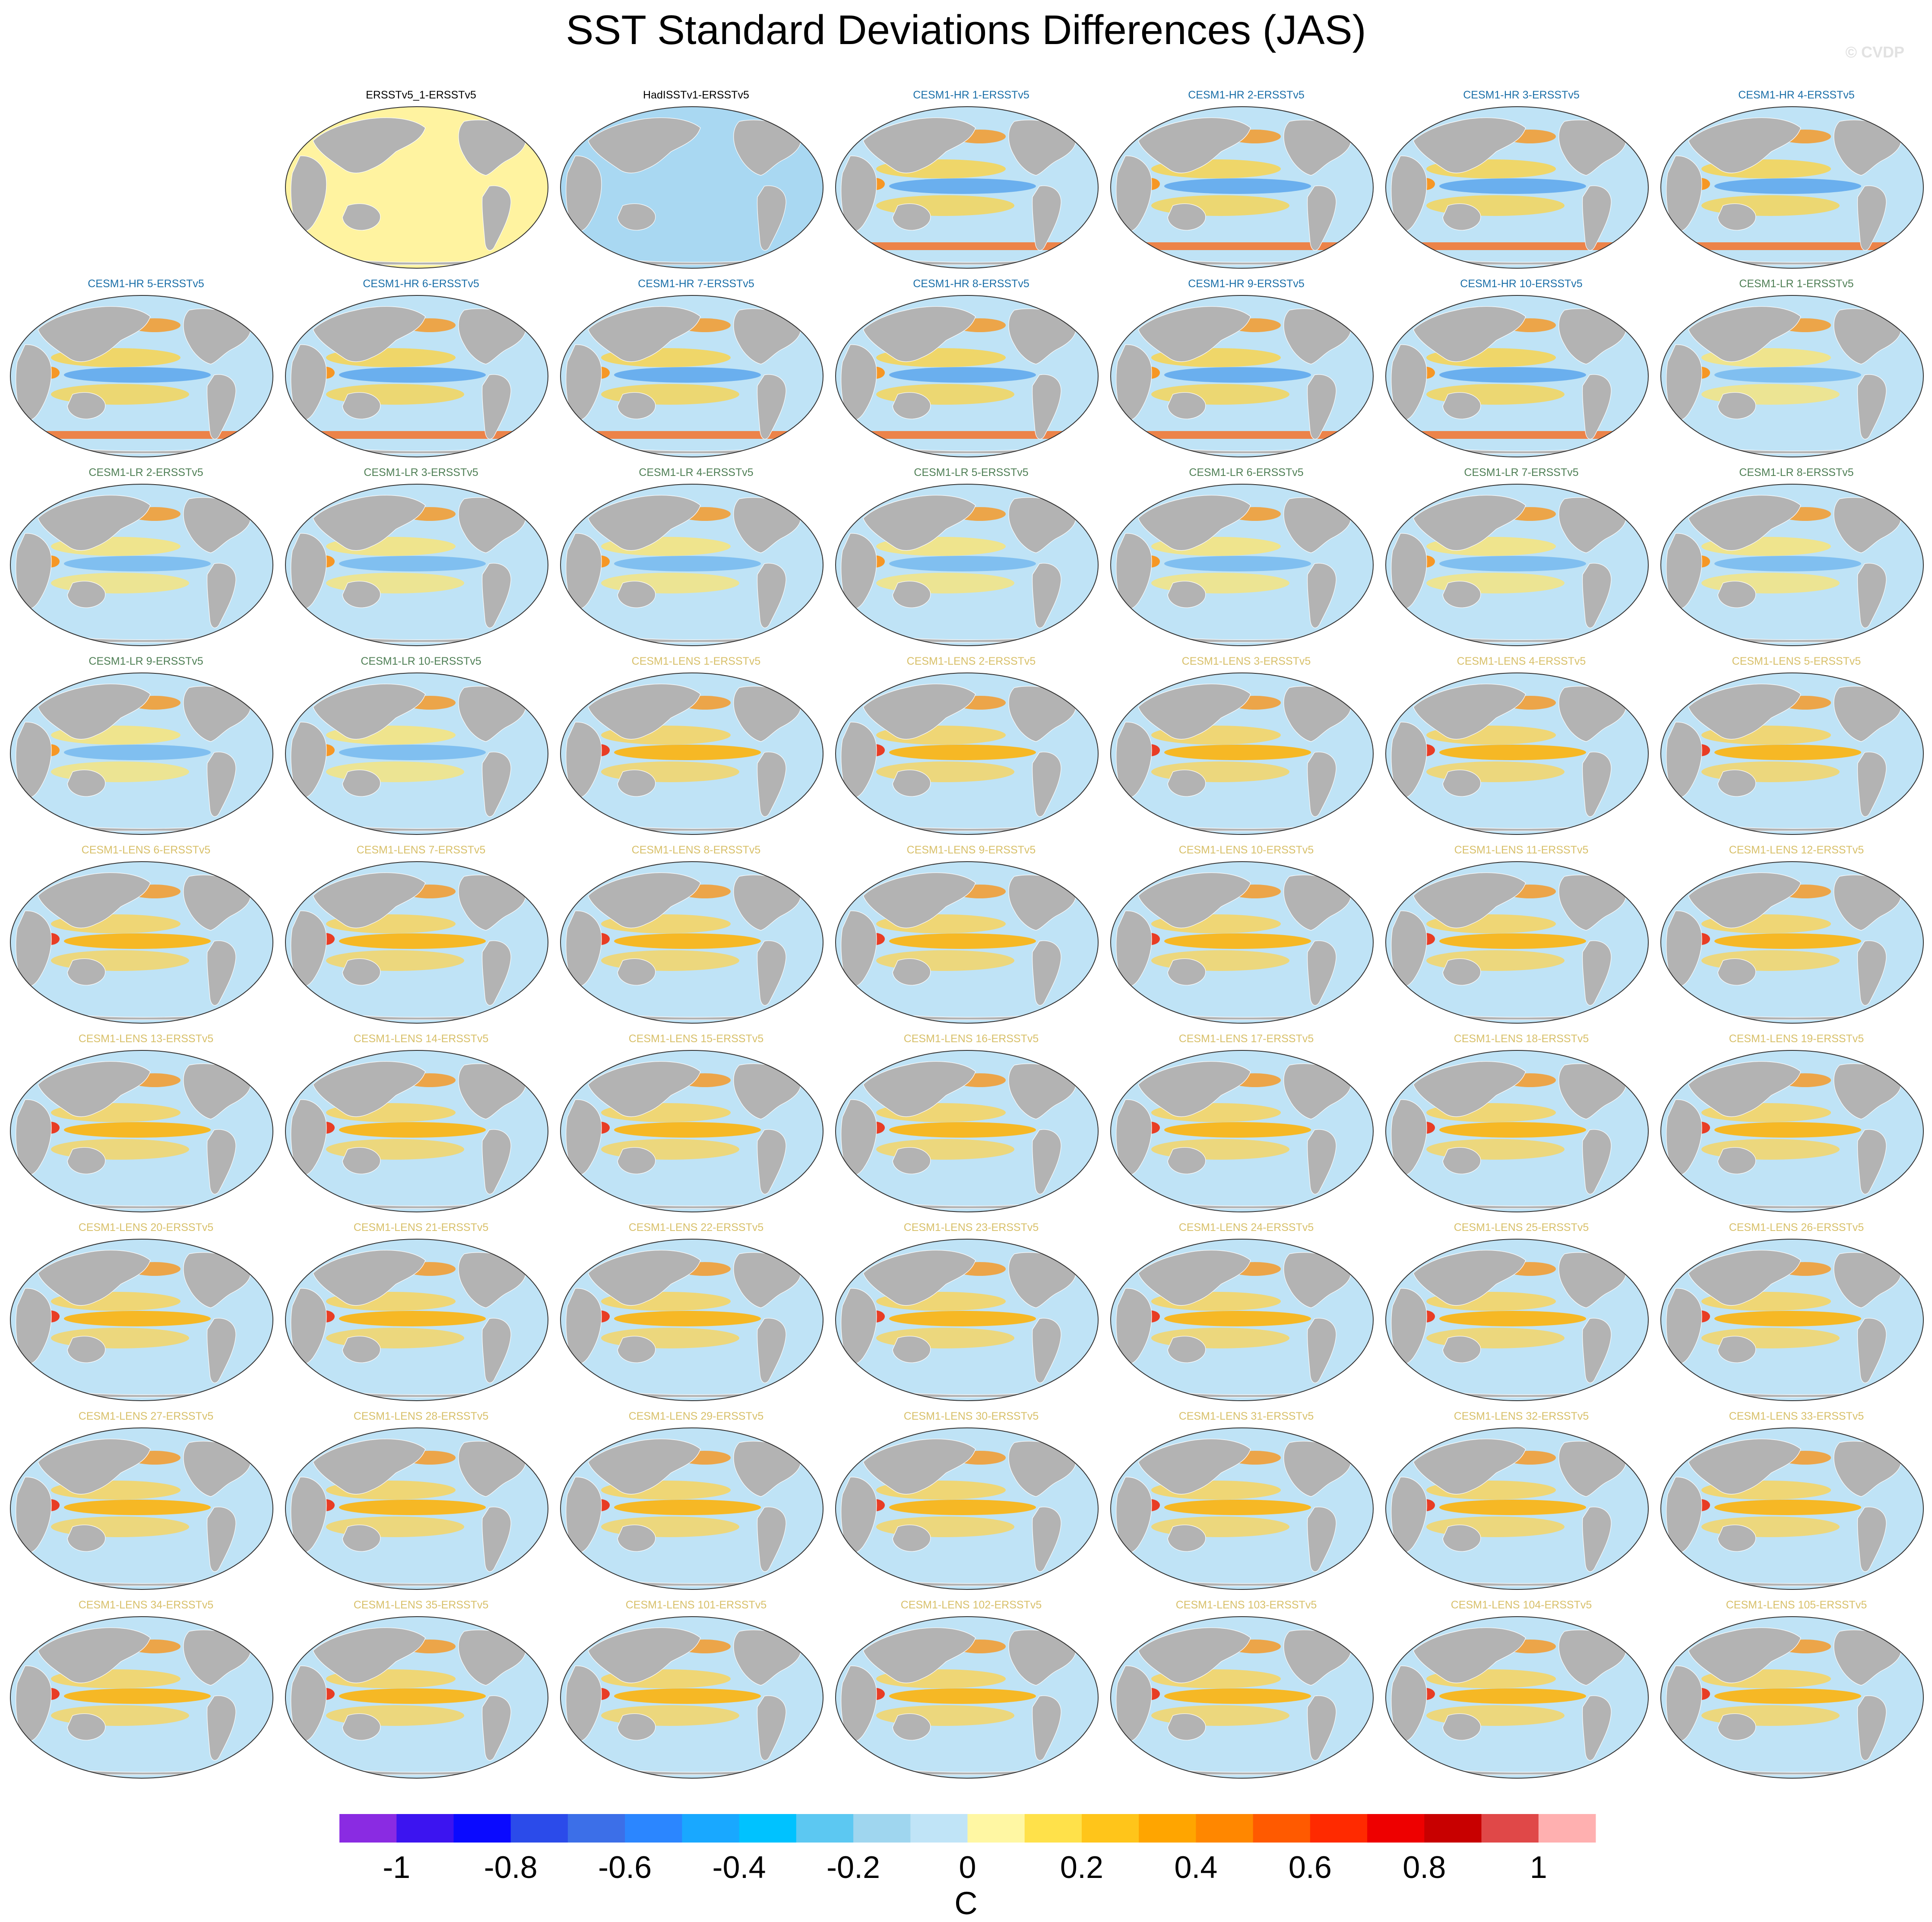 The width and height of the screenshot is (1932, 1922). Describe the element at coordinates (421, 661) in the screenshot. I see `panel-title: CESM1-LR 10-ERSSTv5` at that location.